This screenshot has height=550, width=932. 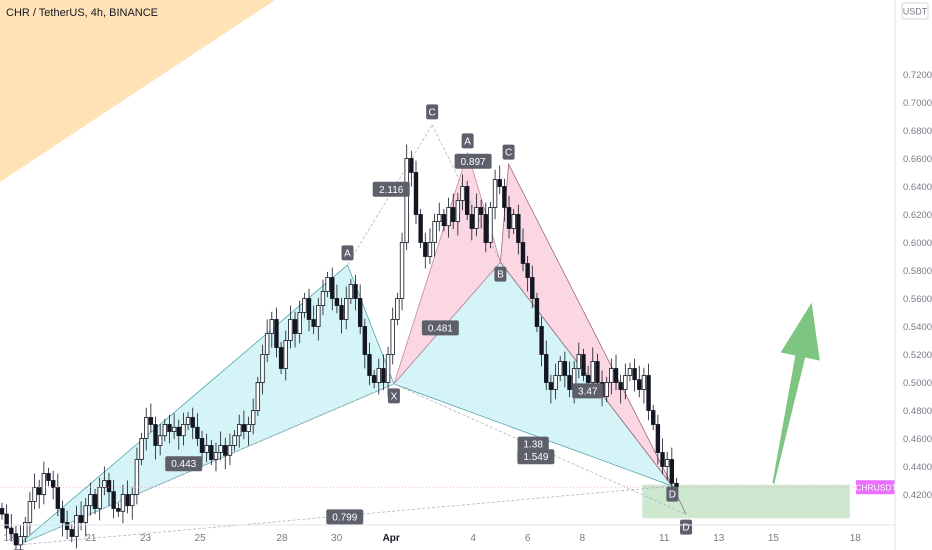 I want to click on pattern-point-b: B, so click(x=500, y=274).